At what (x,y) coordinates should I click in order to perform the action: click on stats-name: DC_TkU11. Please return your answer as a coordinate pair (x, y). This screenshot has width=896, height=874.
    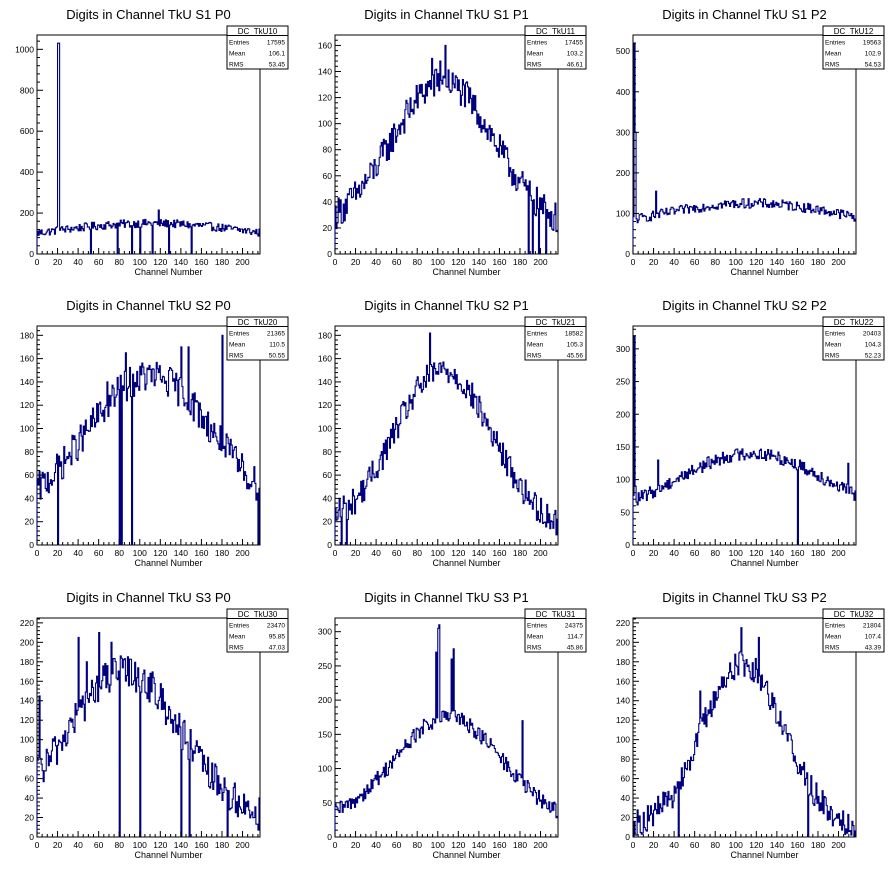
    Looking at the image, I should click on (556, 31).